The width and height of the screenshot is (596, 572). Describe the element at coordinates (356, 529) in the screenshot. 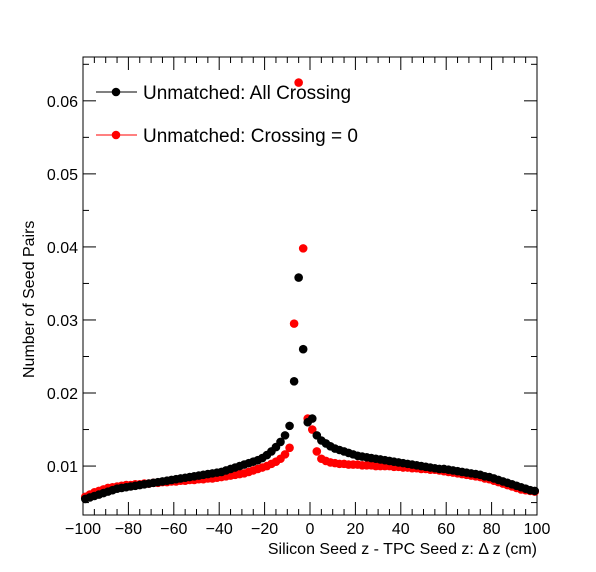

I see `x-tick-label: 20` at that location.